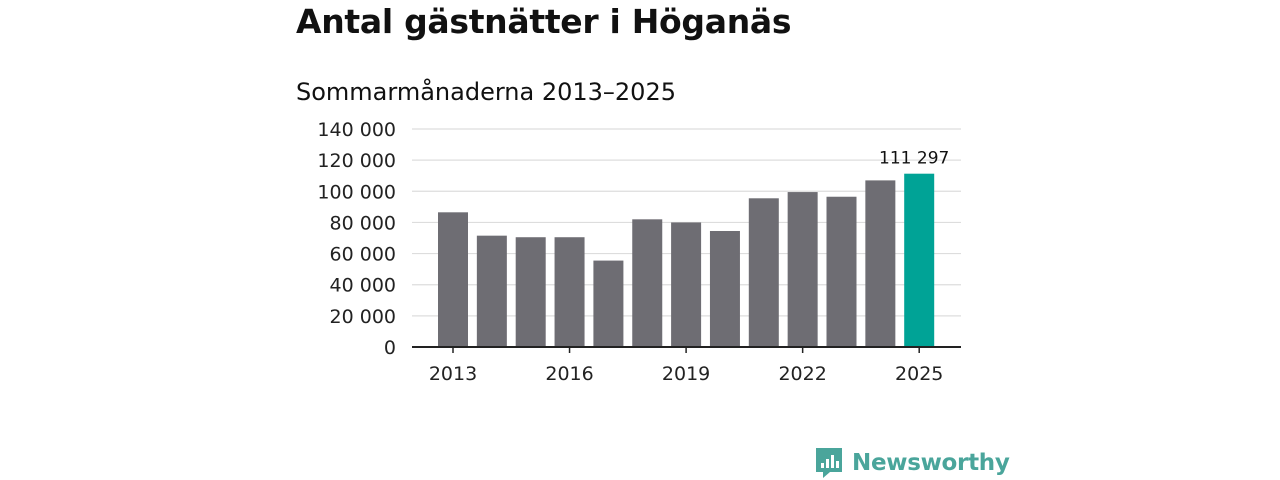  Describe the element at coordinates (356, 130) in the screenshot. I see `y-tick-label: 140 000` at that location.